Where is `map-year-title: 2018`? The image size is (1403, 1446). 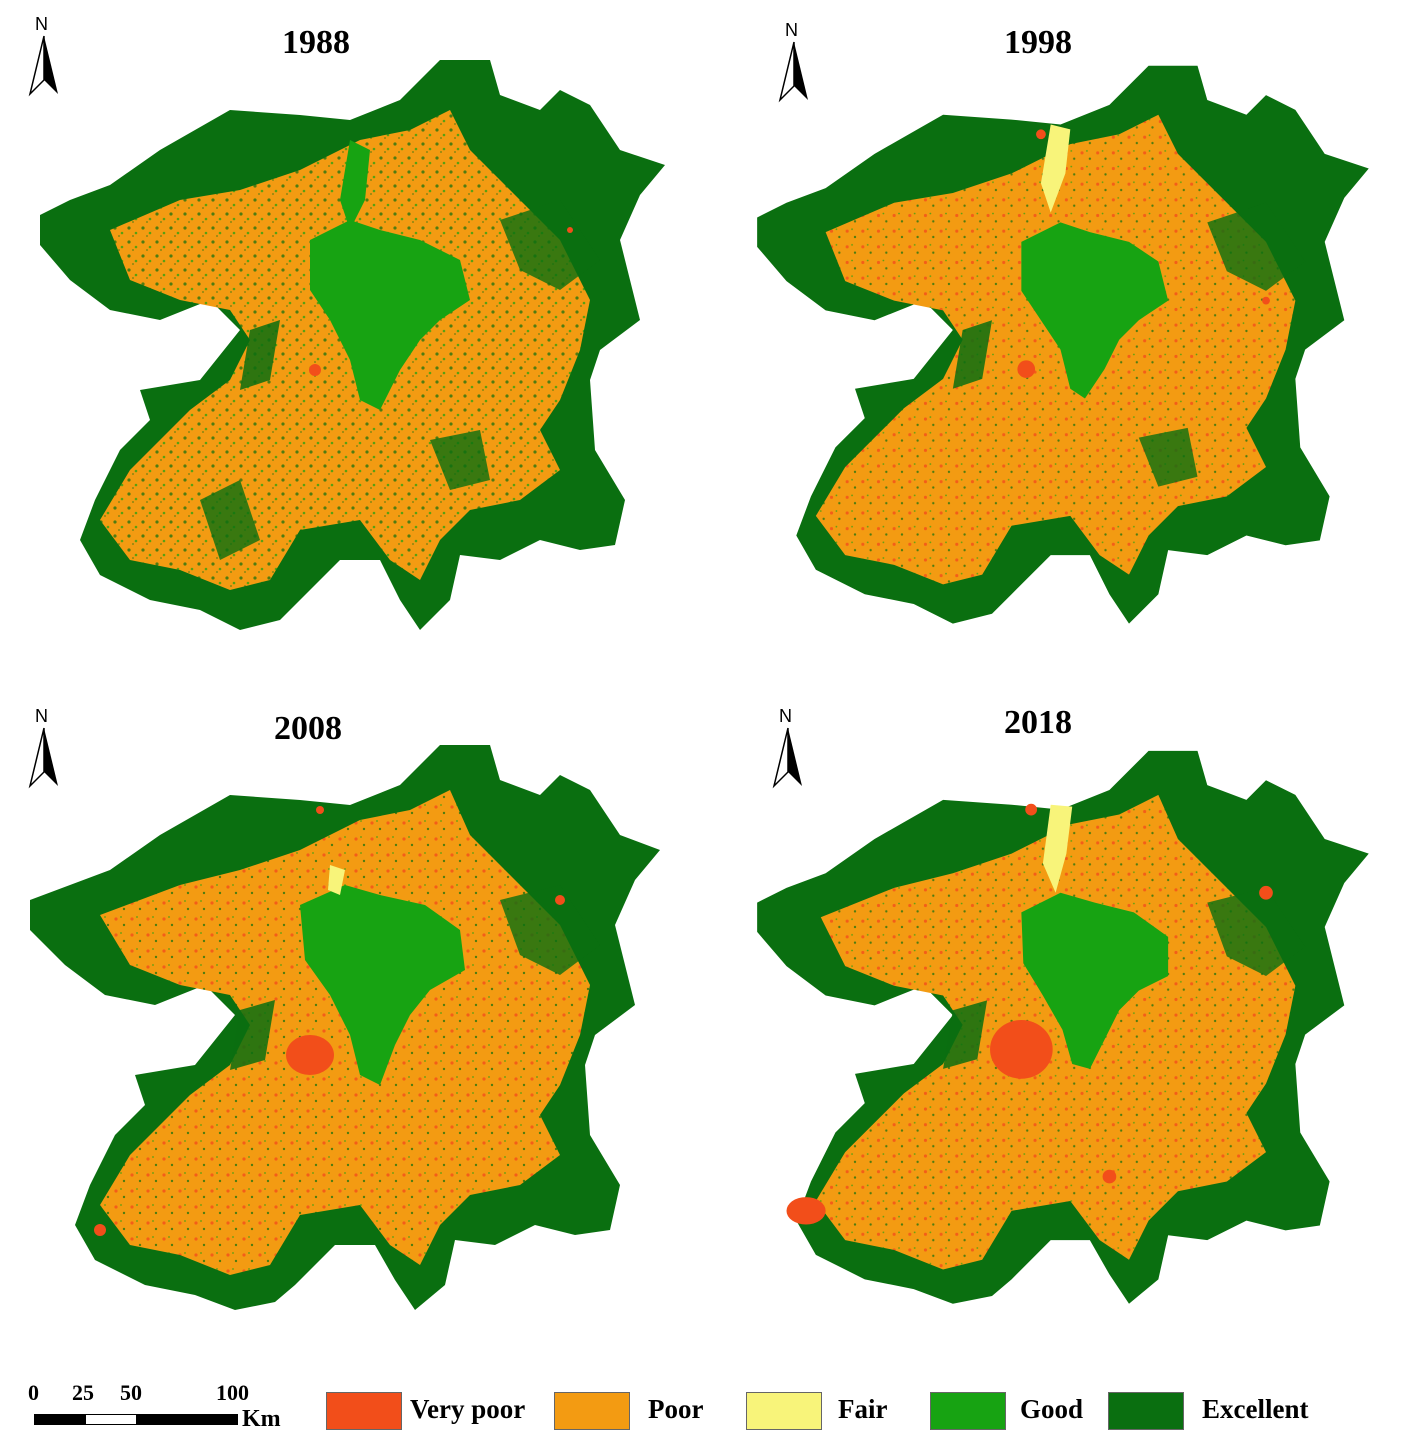
map-year-title: 2018 is located at coordinates (1038, 722).